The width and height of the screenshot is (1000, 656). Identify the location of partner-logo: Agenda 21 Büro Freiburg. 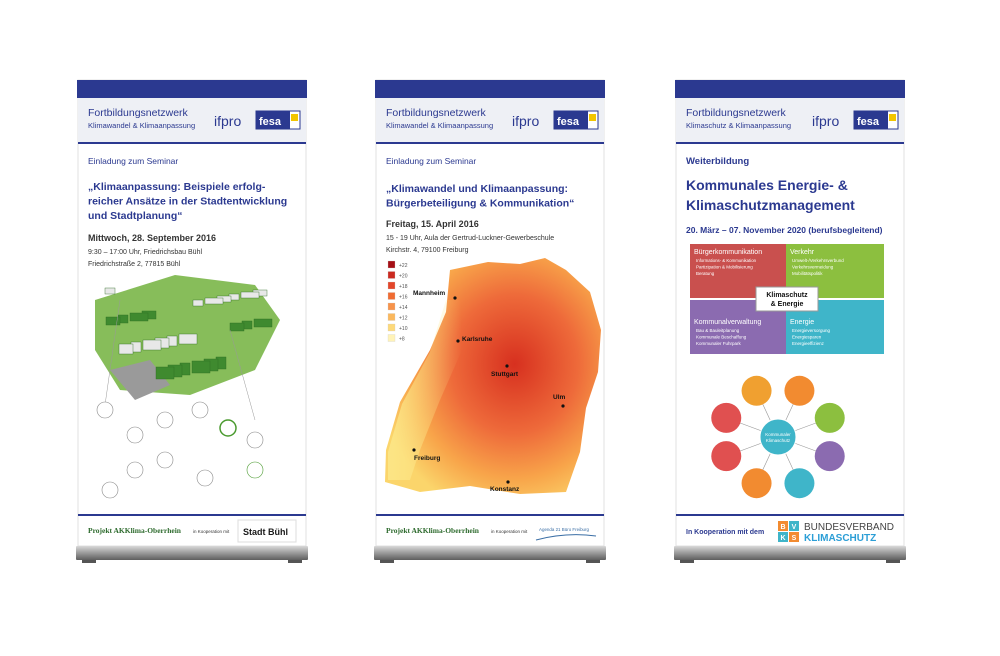
(564, 529).